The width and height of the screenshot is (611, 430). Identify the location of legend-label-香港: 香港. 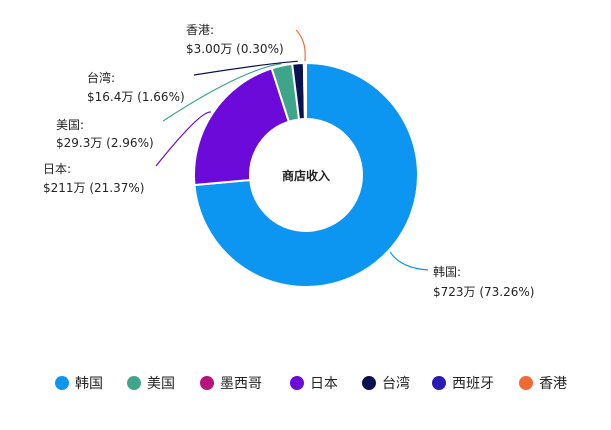
(553, 384).